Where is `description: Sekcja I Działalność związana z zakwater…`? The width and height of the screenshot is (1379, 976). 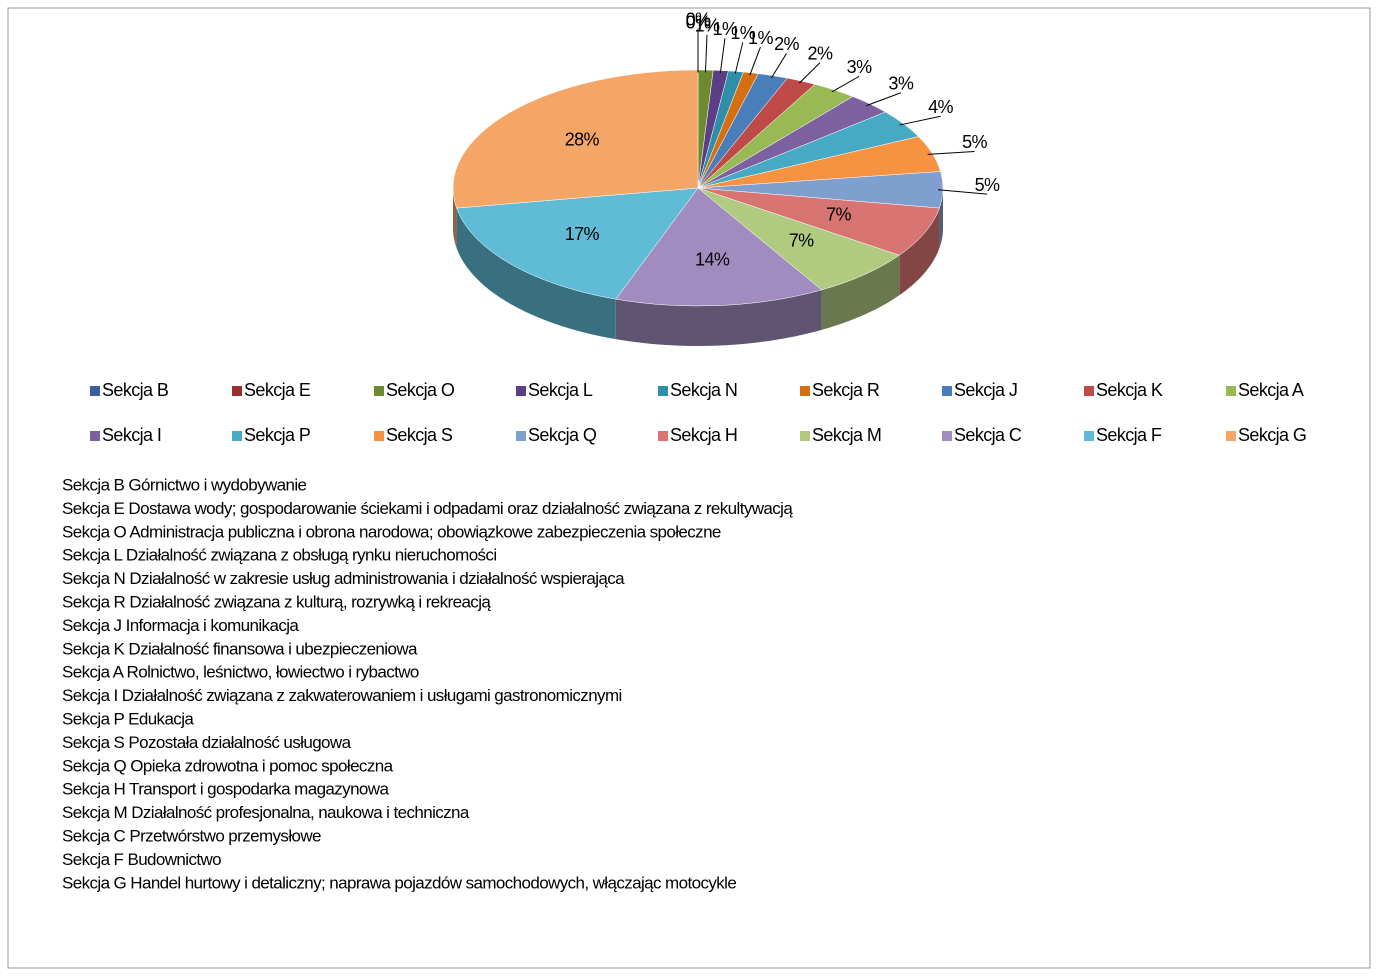
description: Sekcja I Działalność związana z zakwater… is located at coordinates (342, 695).